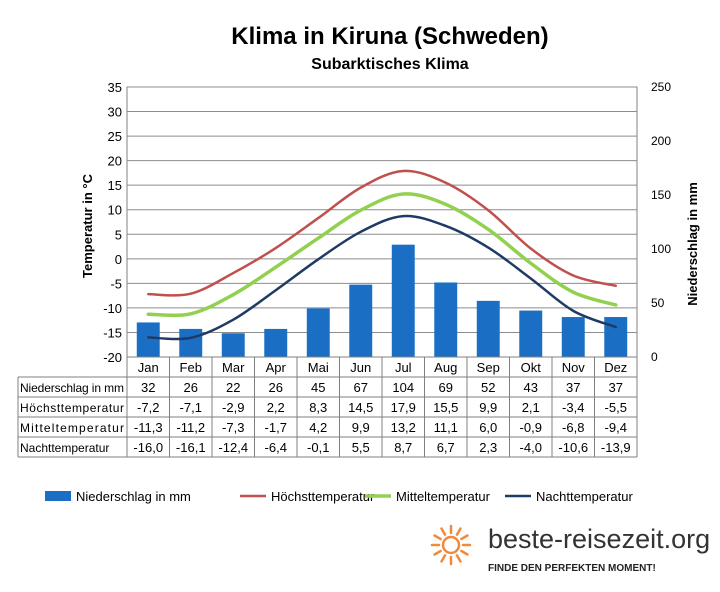  What do you see at coordinates (531, 427) in the screenshot?
I see `table-cell: -0,9` at bounding box center [531, 427].